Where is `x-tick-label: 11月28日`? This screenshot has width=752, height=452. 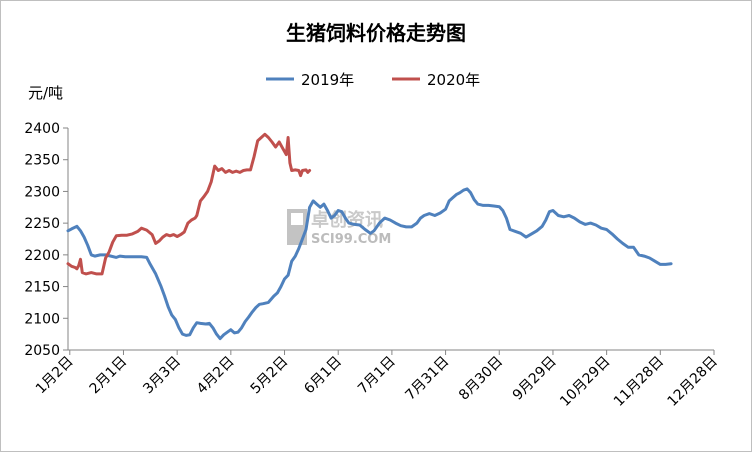 x-tick-label: 11月28日 is located at coordinates (639, 382).